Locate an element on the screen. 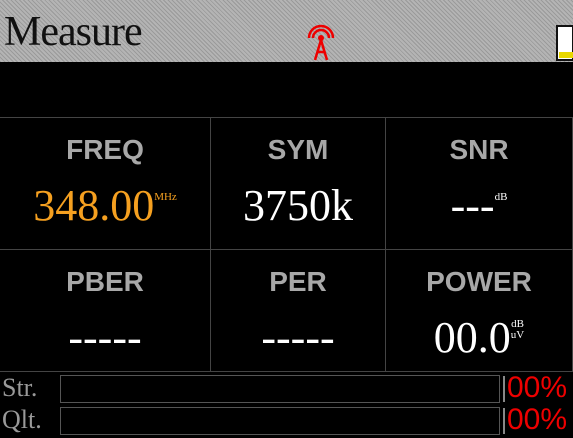 Image resolution: width=573 pixels, height=438 pixels. value-text: 00.0 is located at coordinates (472, 337).